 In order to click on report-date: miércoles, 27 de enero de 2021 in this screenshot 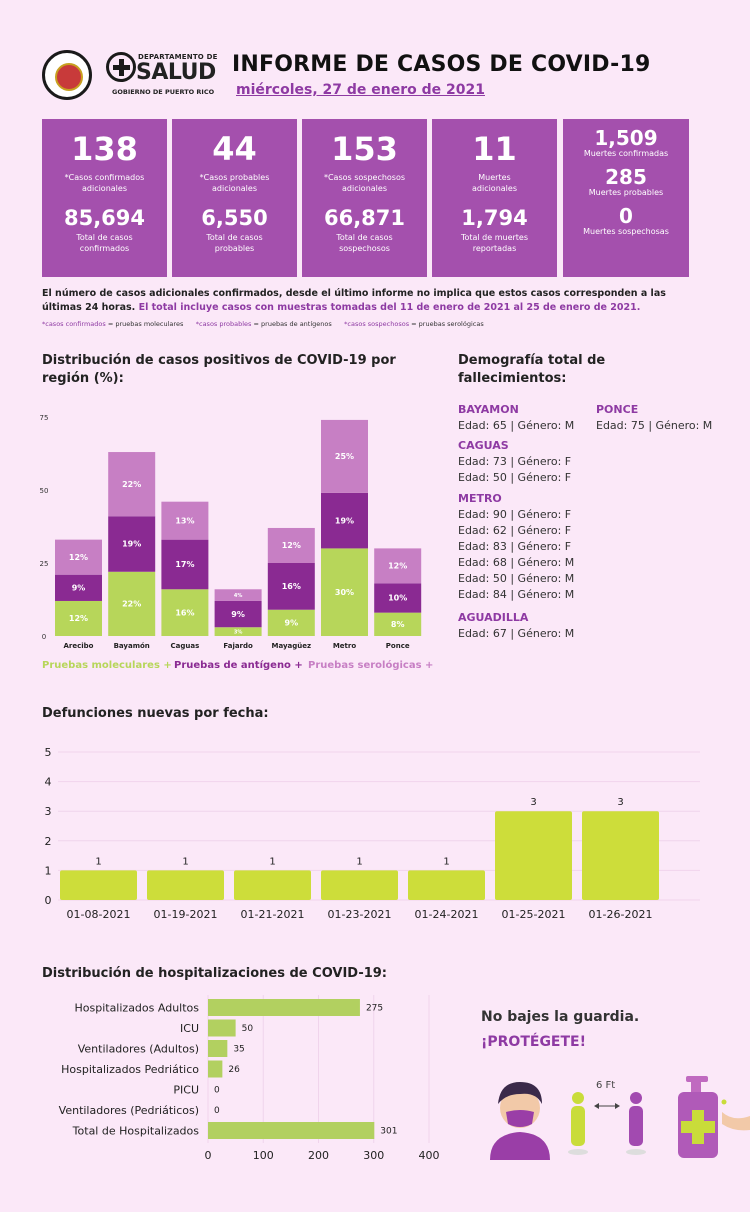, I will do `click(360, 90)`.